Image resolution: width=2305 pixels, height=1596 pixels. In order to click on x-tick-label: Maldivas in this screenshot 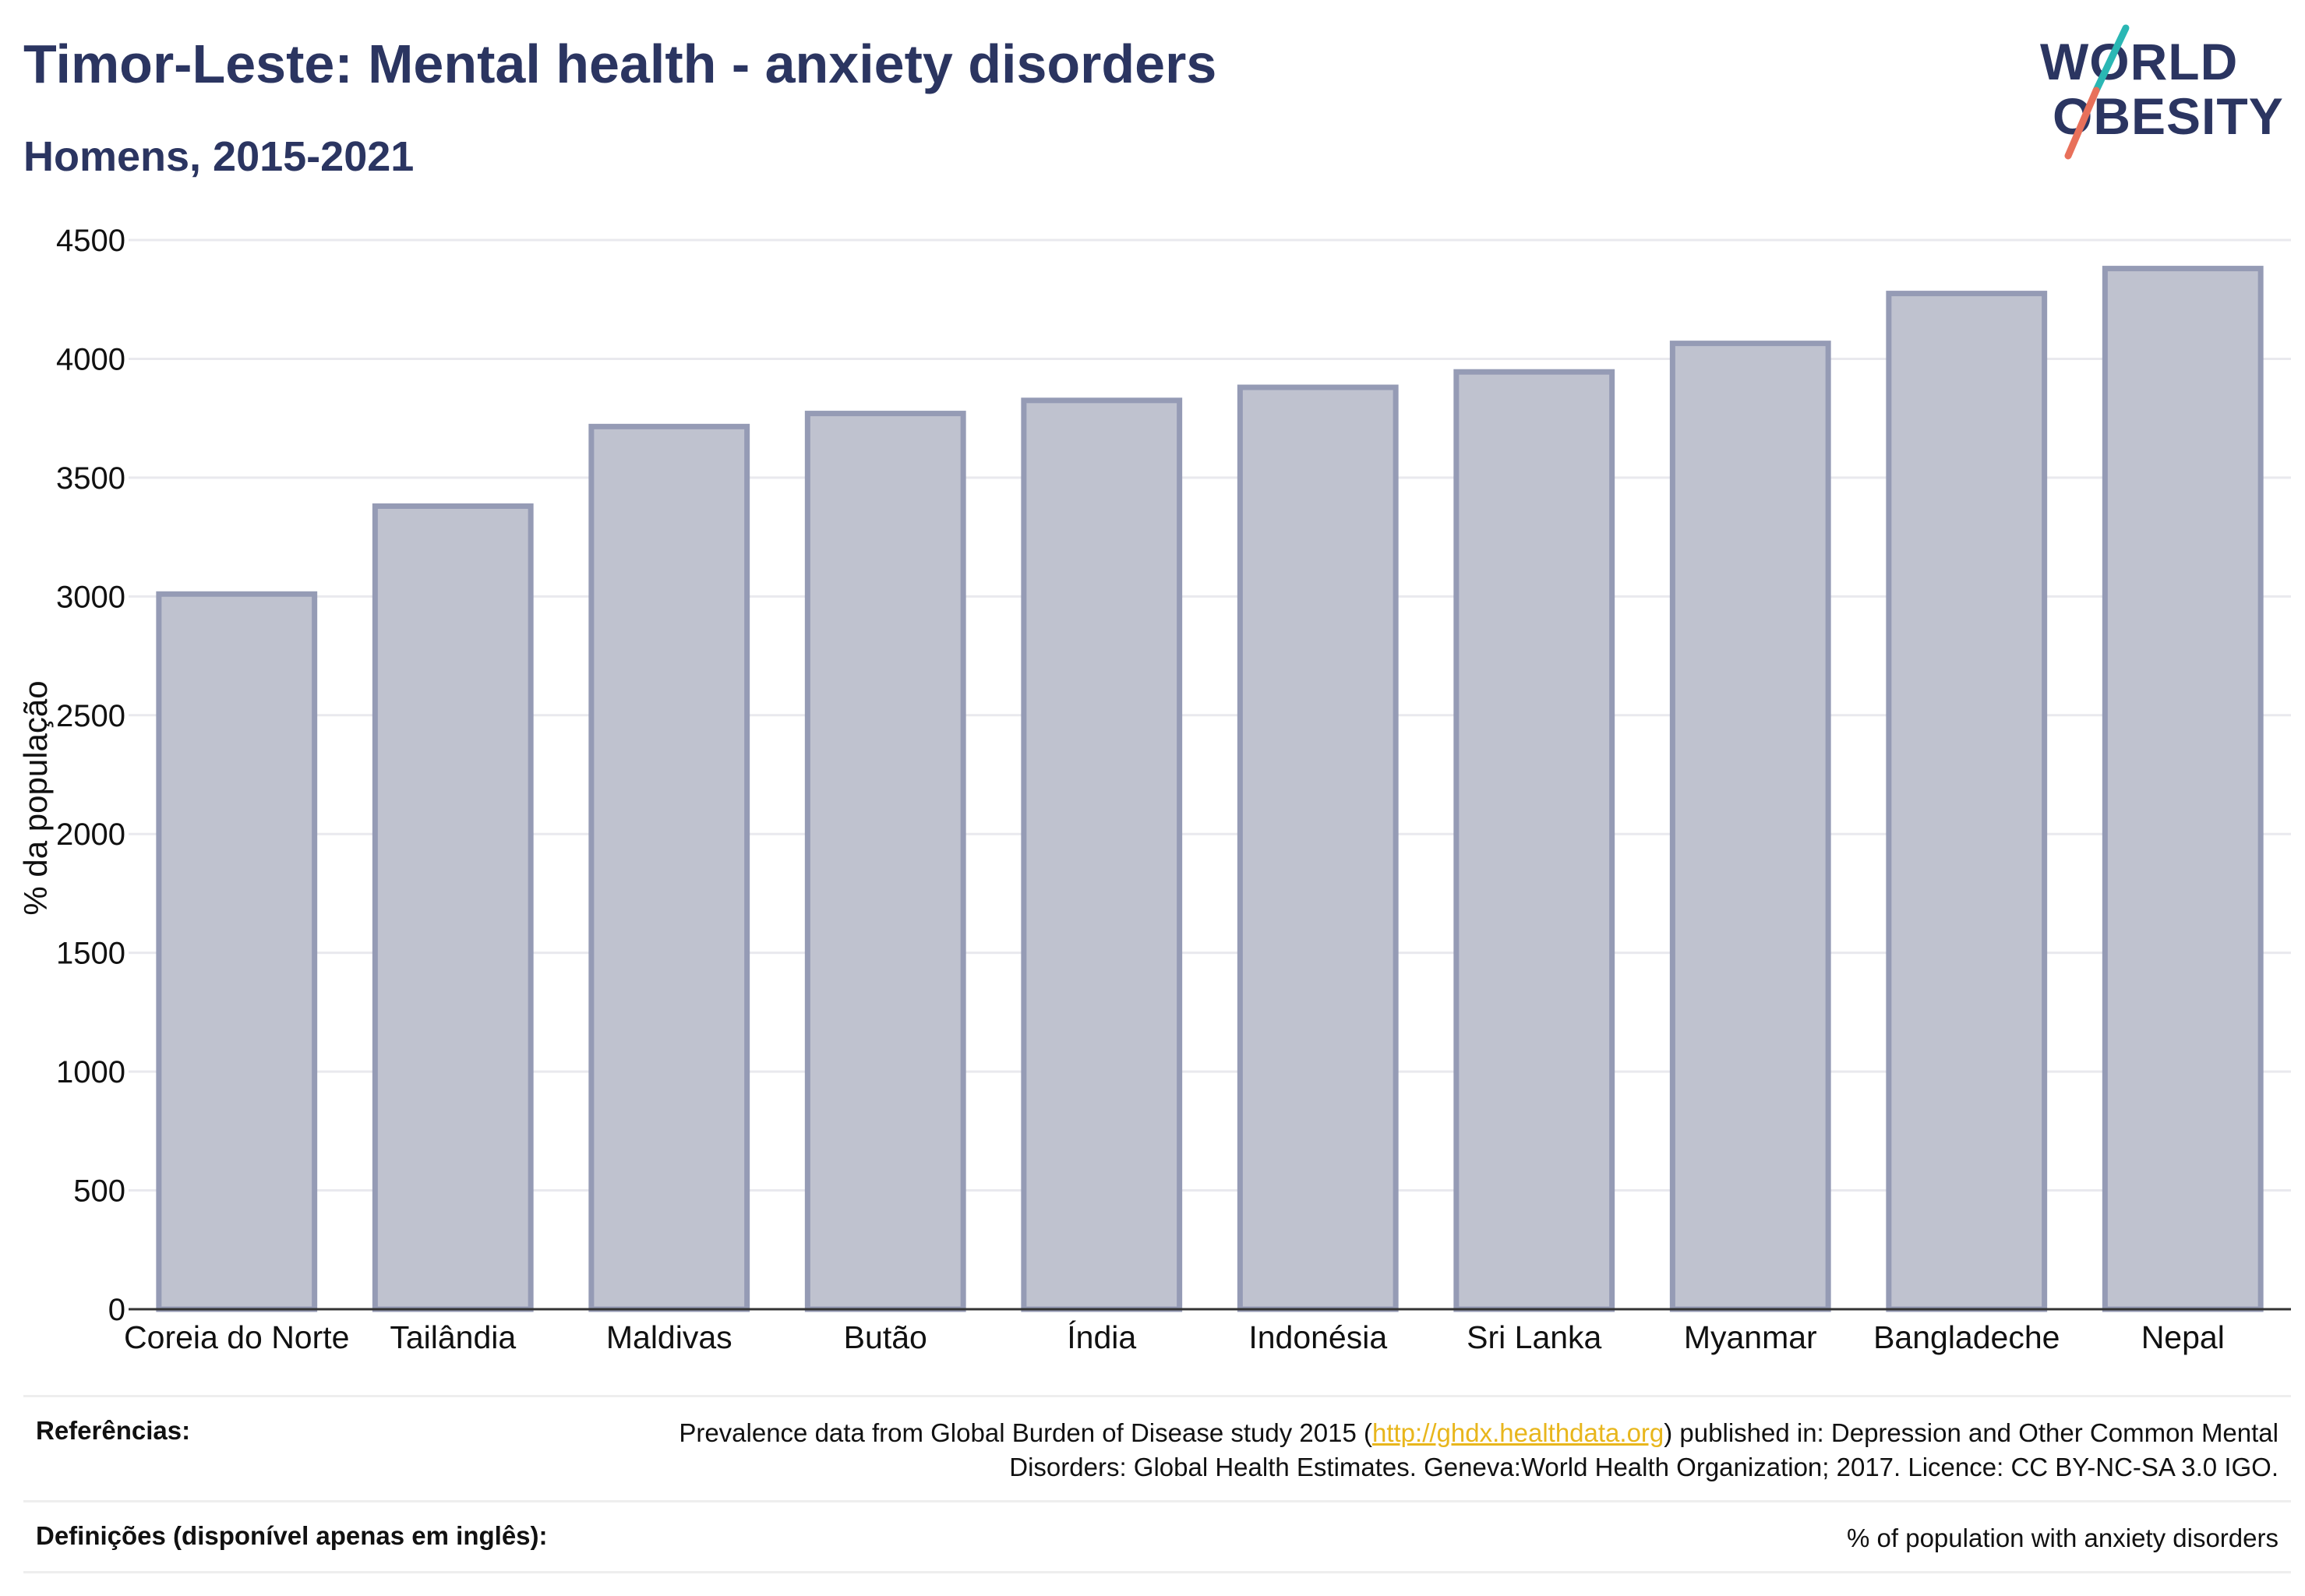, I will do `click(669, 1337)`.